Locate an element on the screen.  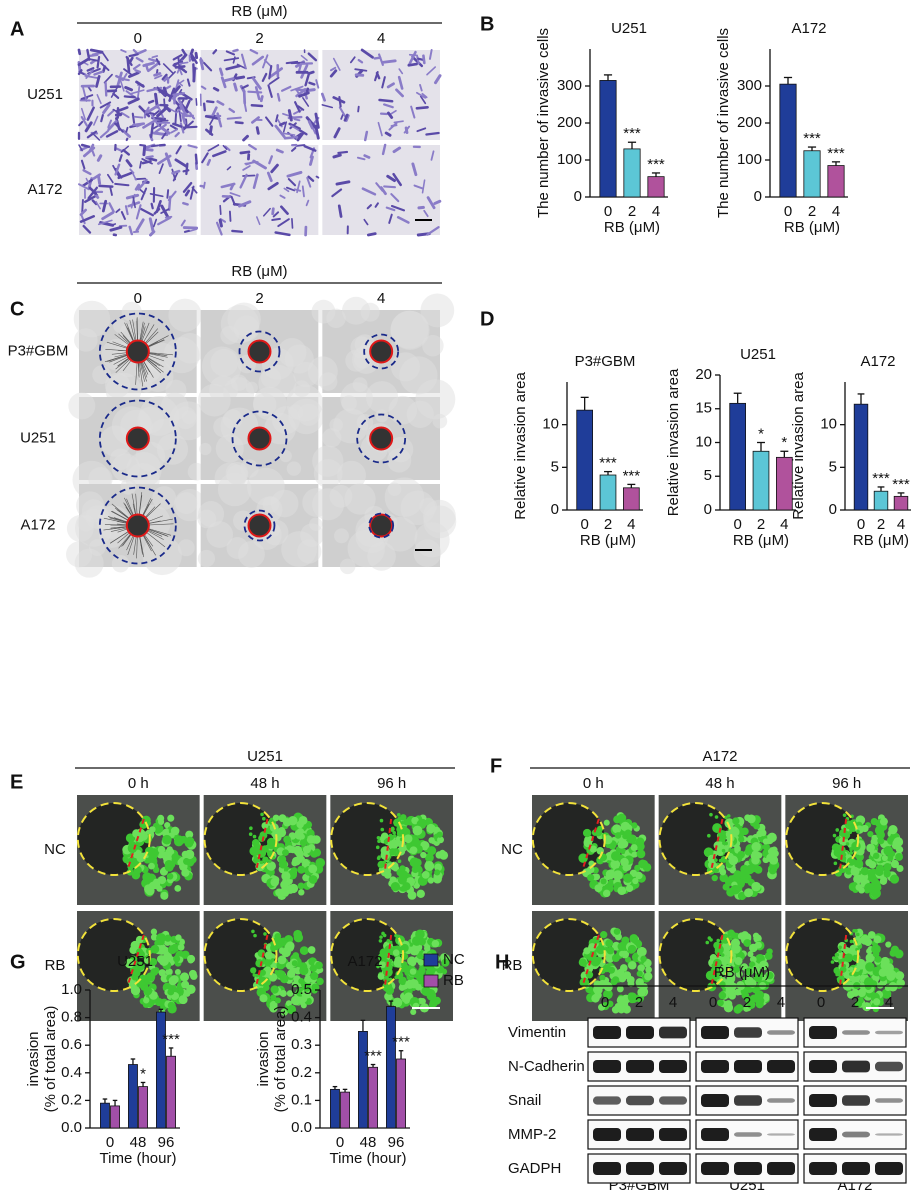
significance: * is located at coordinates (761, 433).